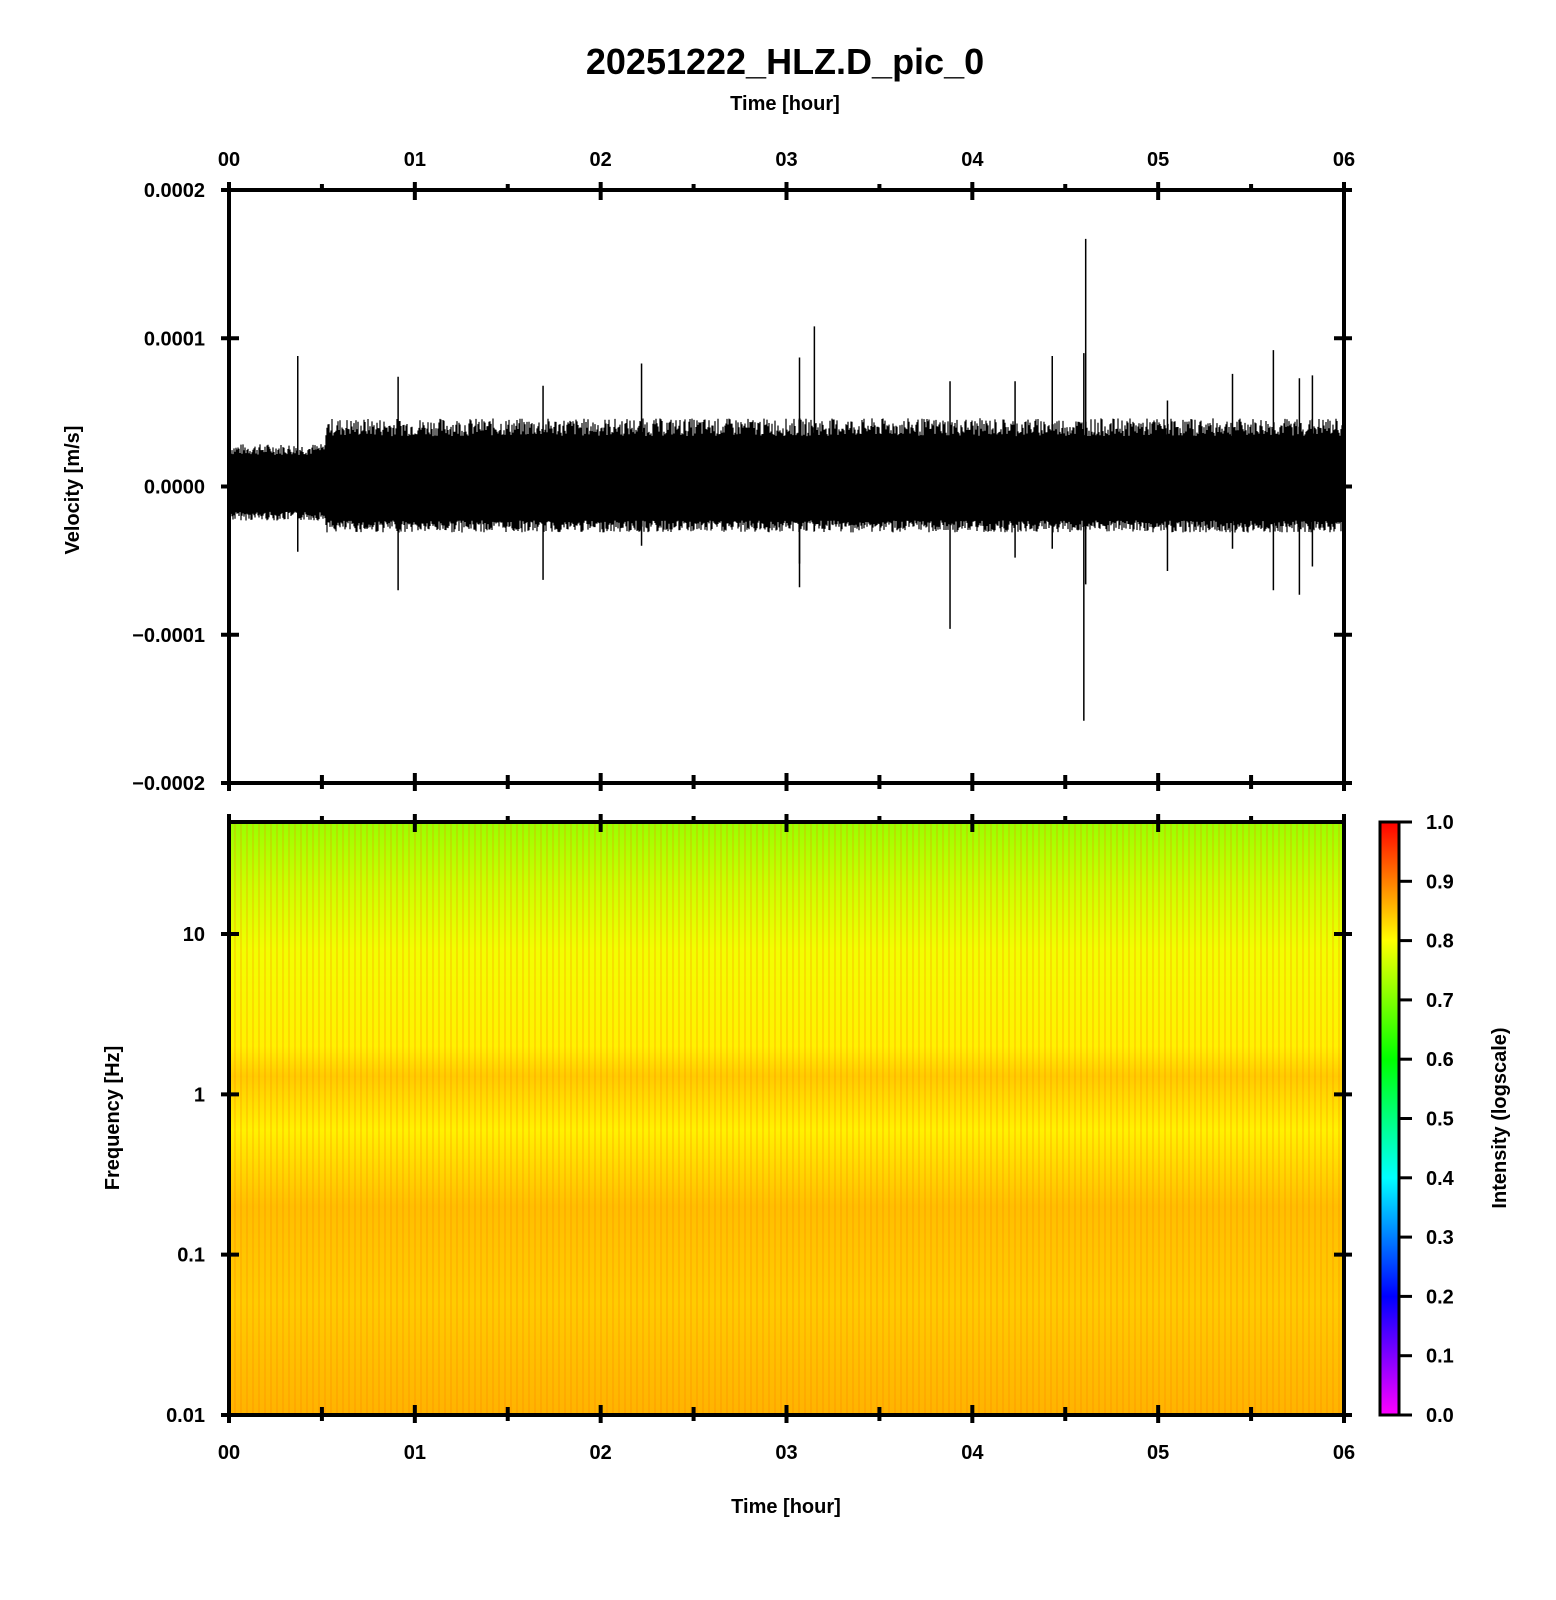 This screenshot has width=1556, height=1600. I want to click on waveform-y-axis-label: Velocity [m/s], so click(73, 490).